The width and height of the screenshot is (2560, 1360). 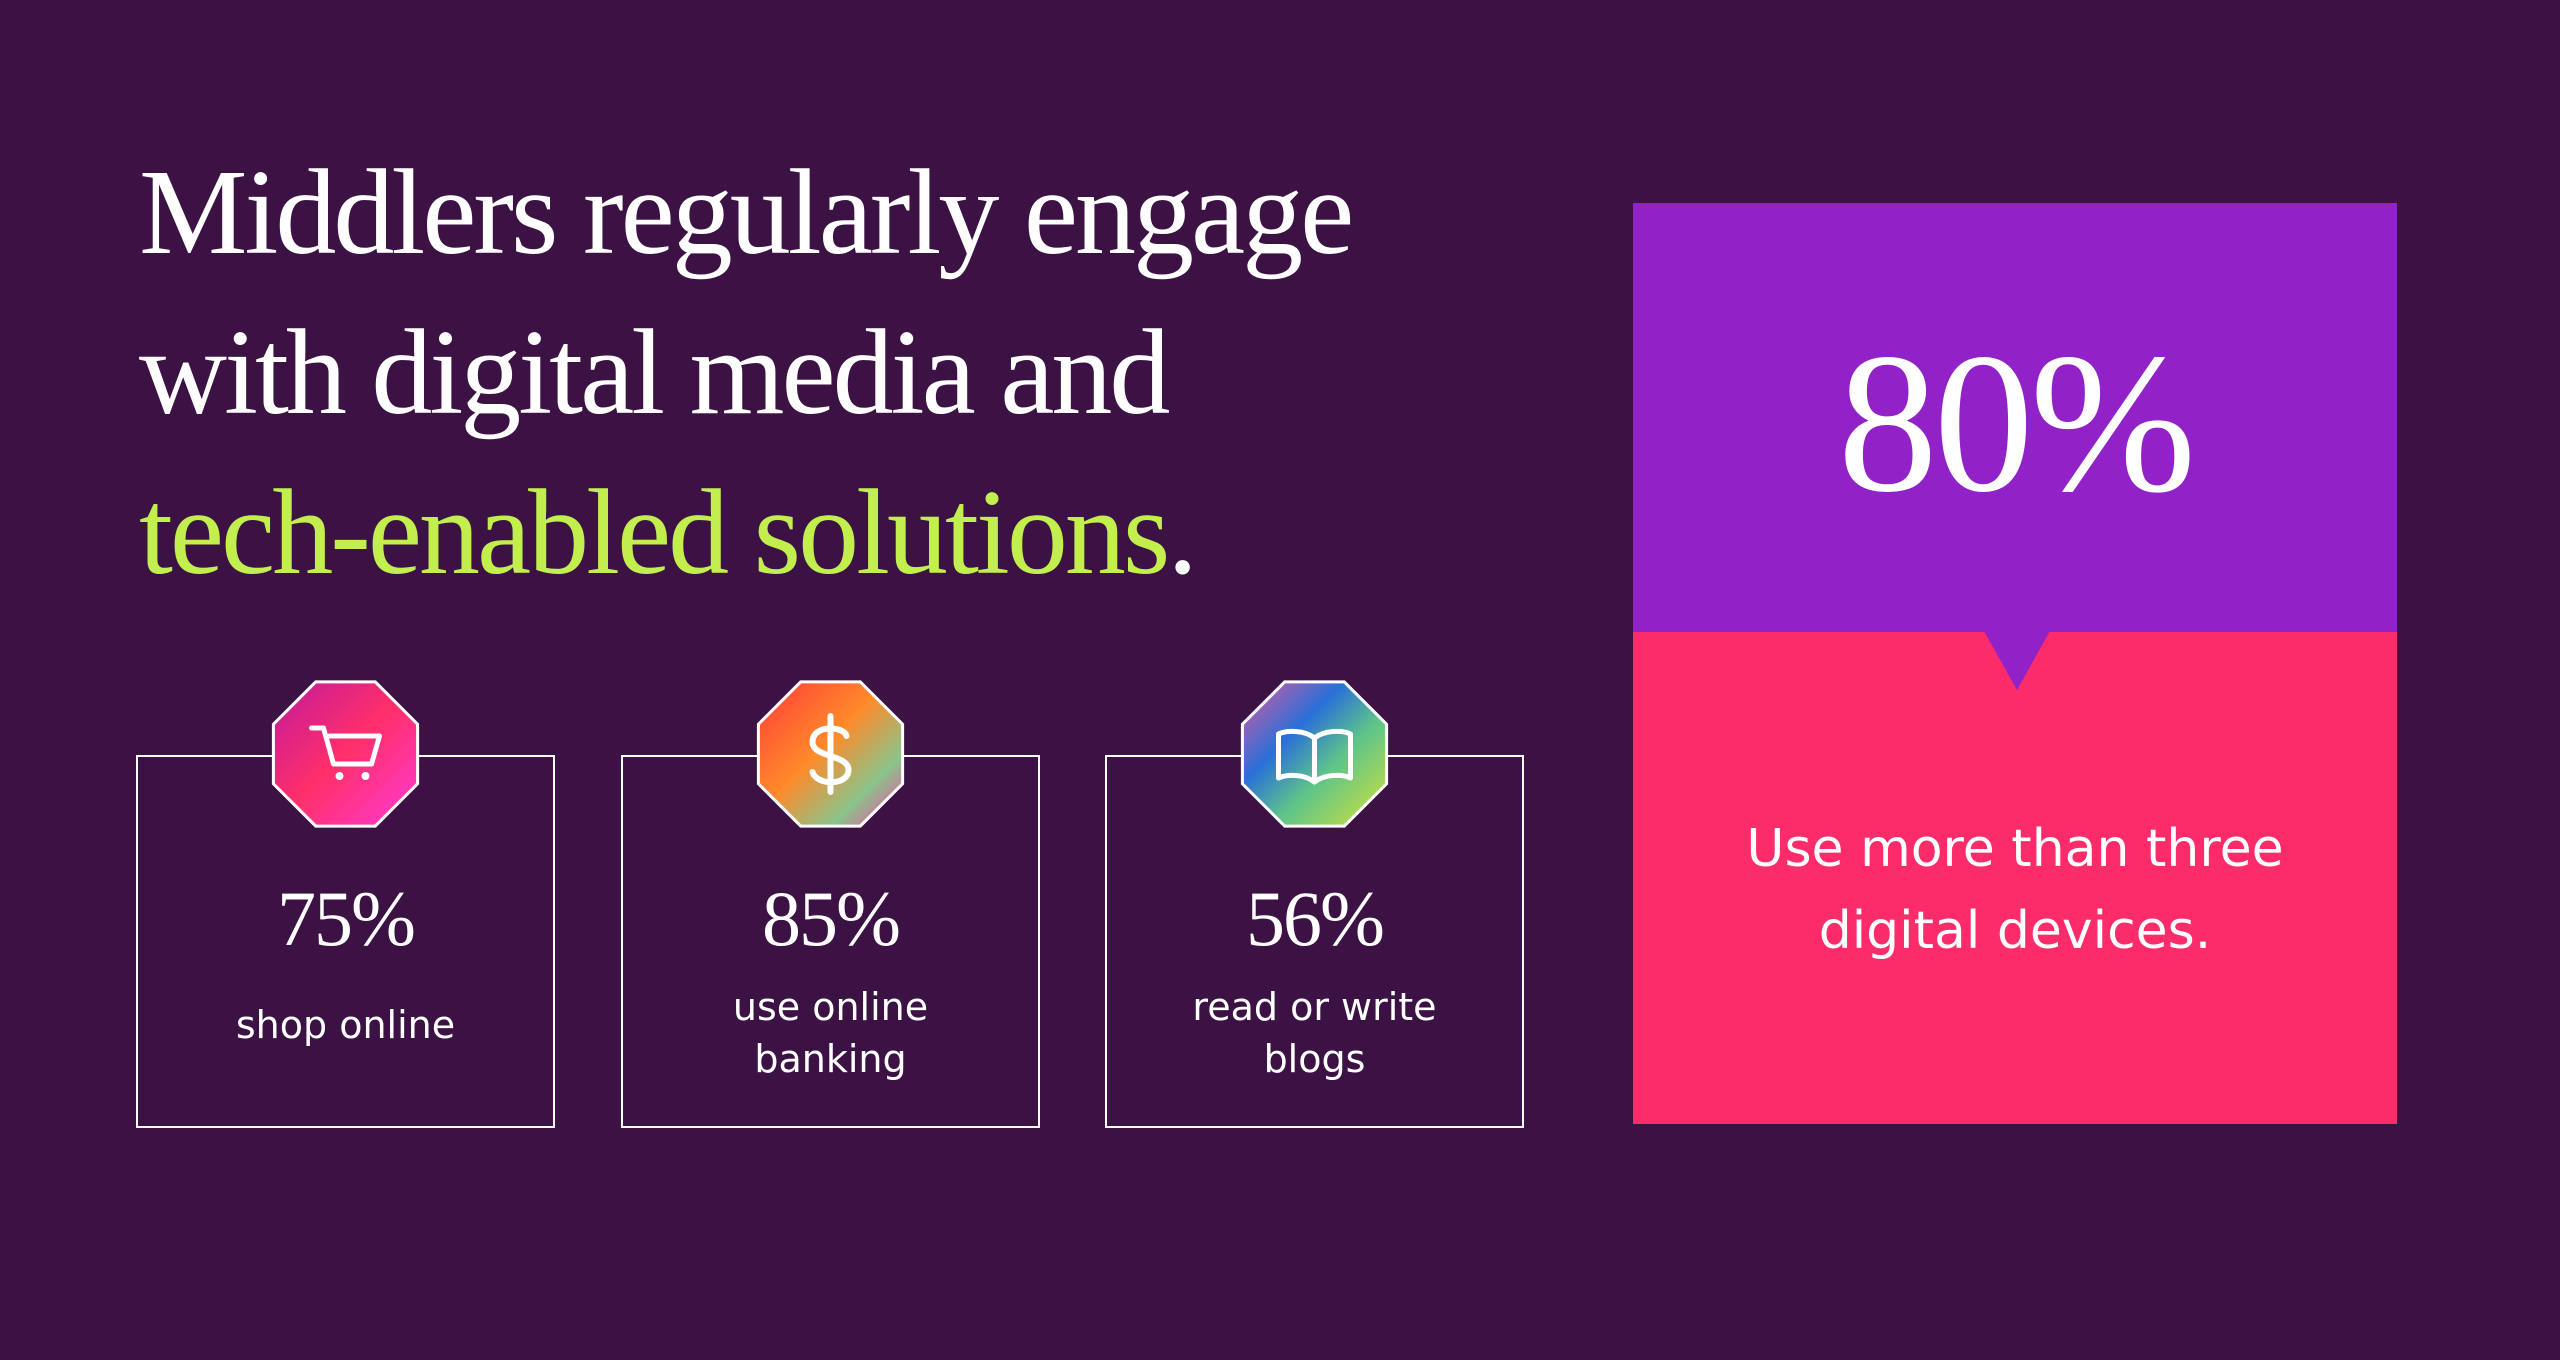 I want to click on stat-label: blogs, so click(x=1315, y=1059).